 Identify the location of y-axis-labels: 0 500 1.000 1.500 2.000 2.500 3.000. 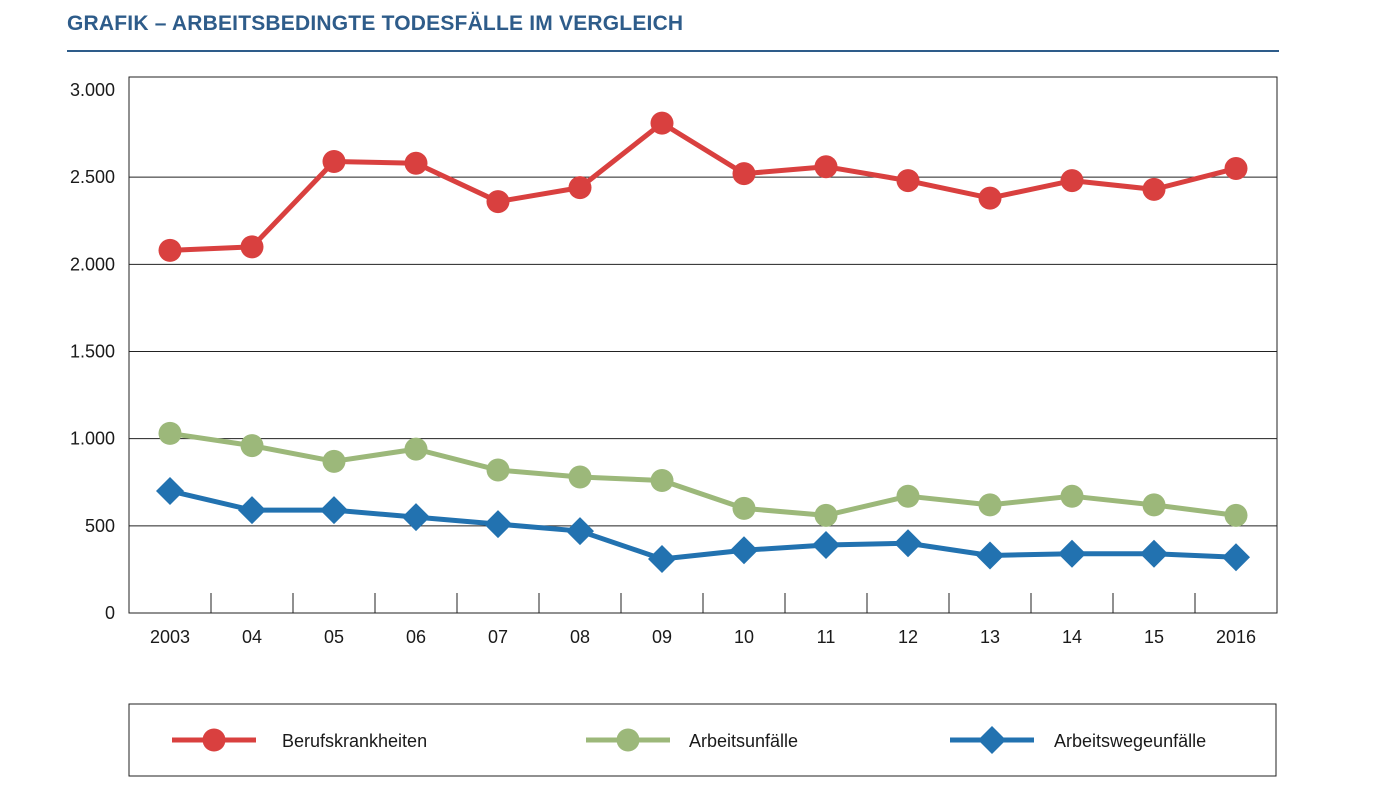
(92, 351).